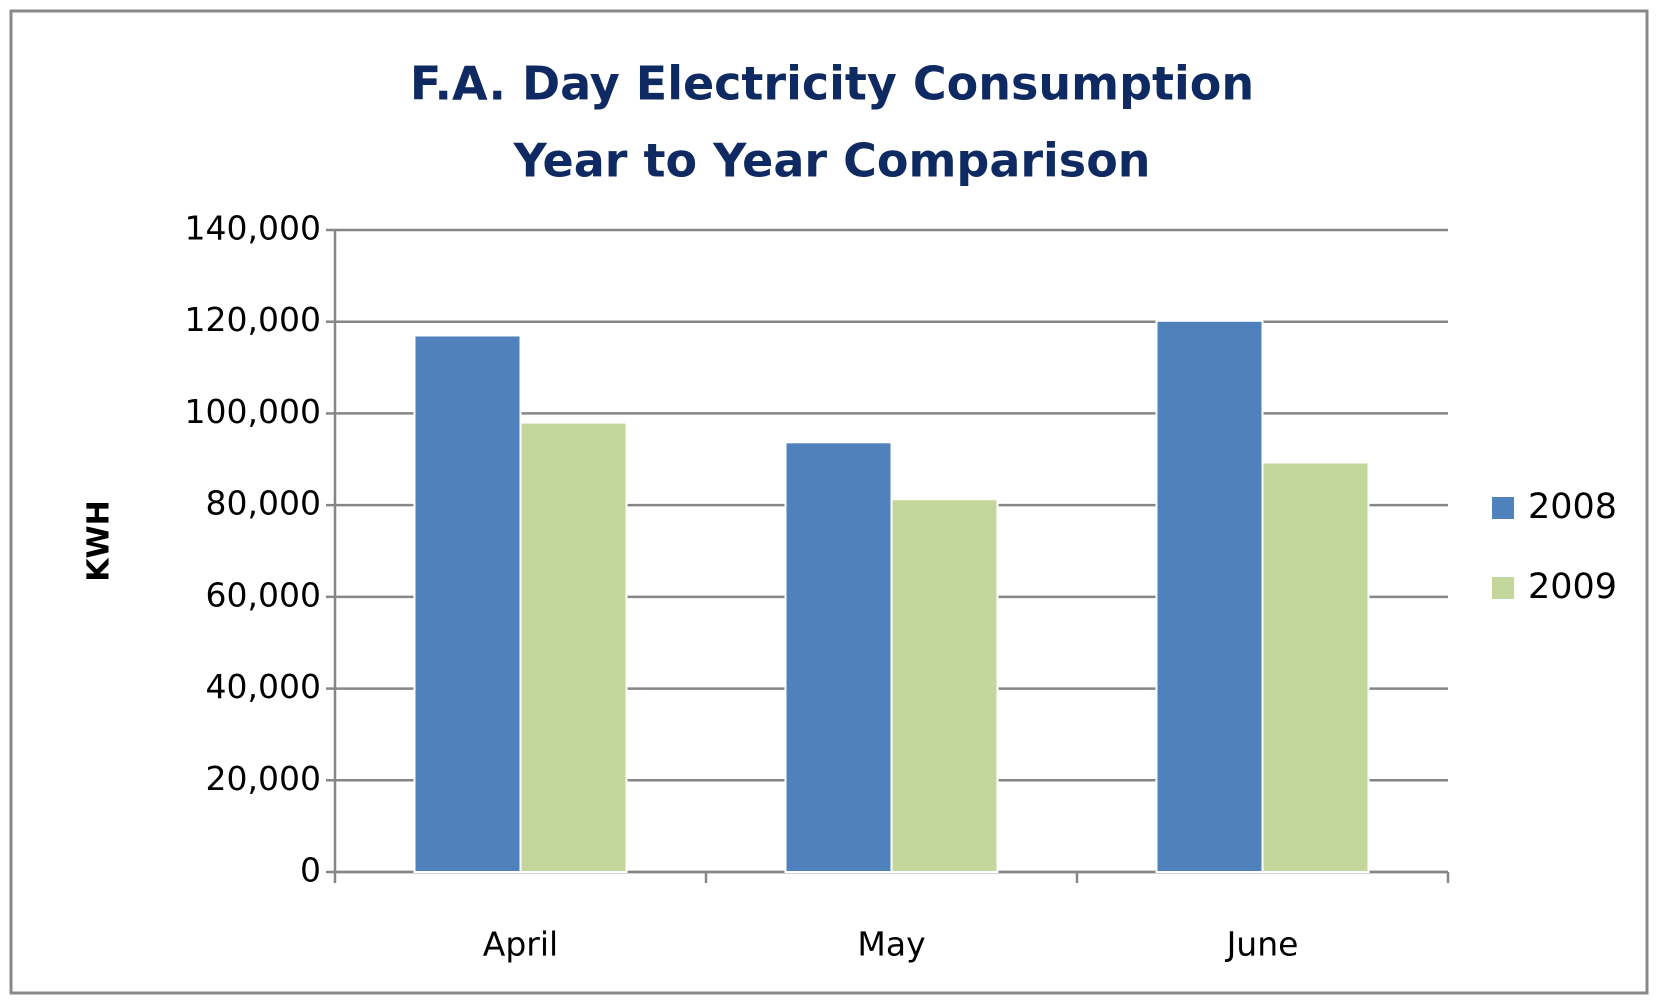  I want to click on y-tick-label: 80,000, so click(263, 503).